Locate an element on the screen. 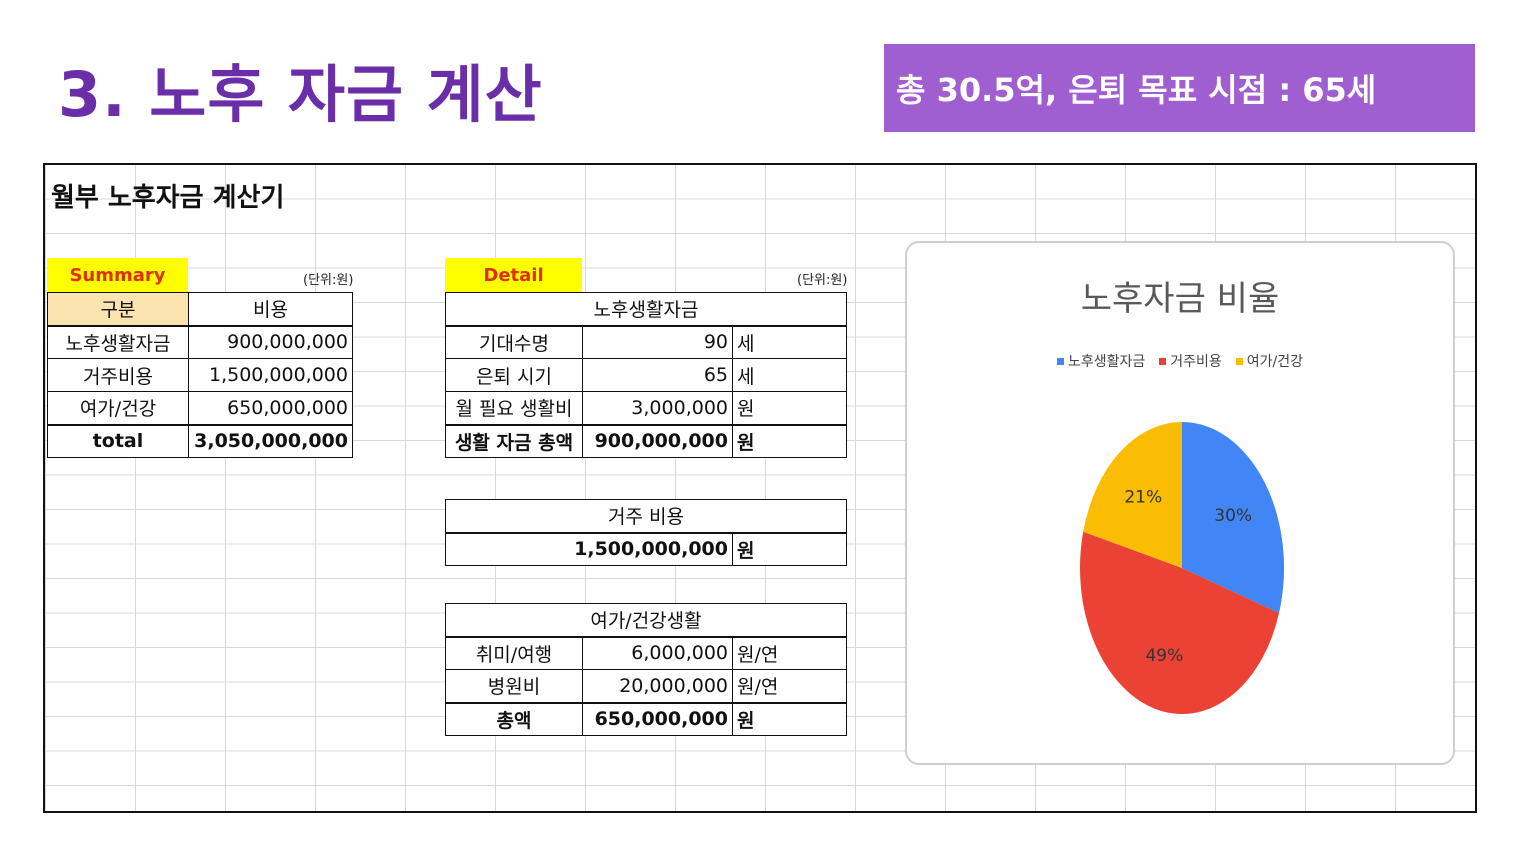 The width and height of the screenshot is (1520, 855). chart-legend: 노후생활자금 거주비용 여가/건강 is located at coordinates (1180, 361).